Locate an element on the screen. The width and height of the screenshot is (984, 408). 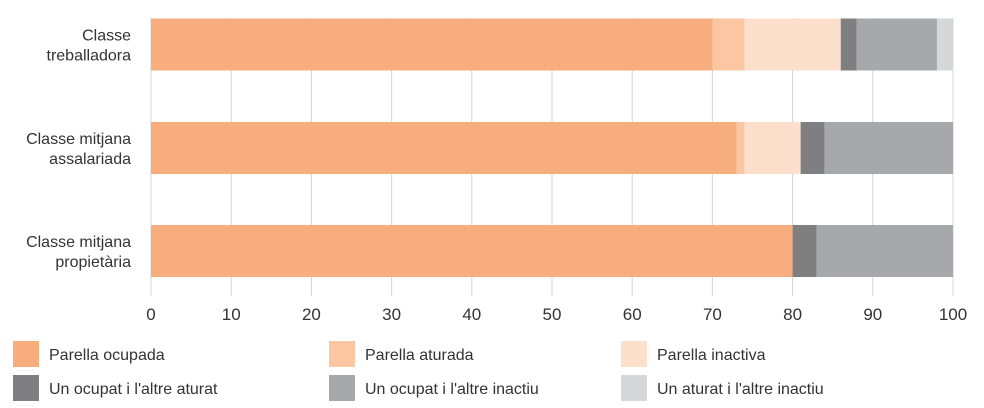
category-label-line: treballadora is located at coordinates (89, 56).